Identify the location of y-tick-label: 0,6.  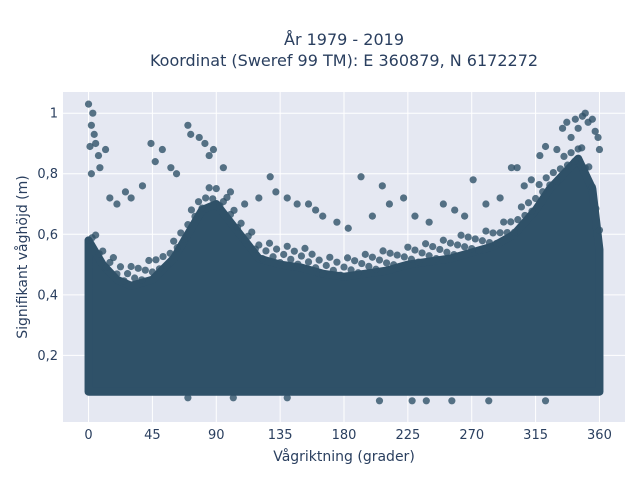
(47, 235).